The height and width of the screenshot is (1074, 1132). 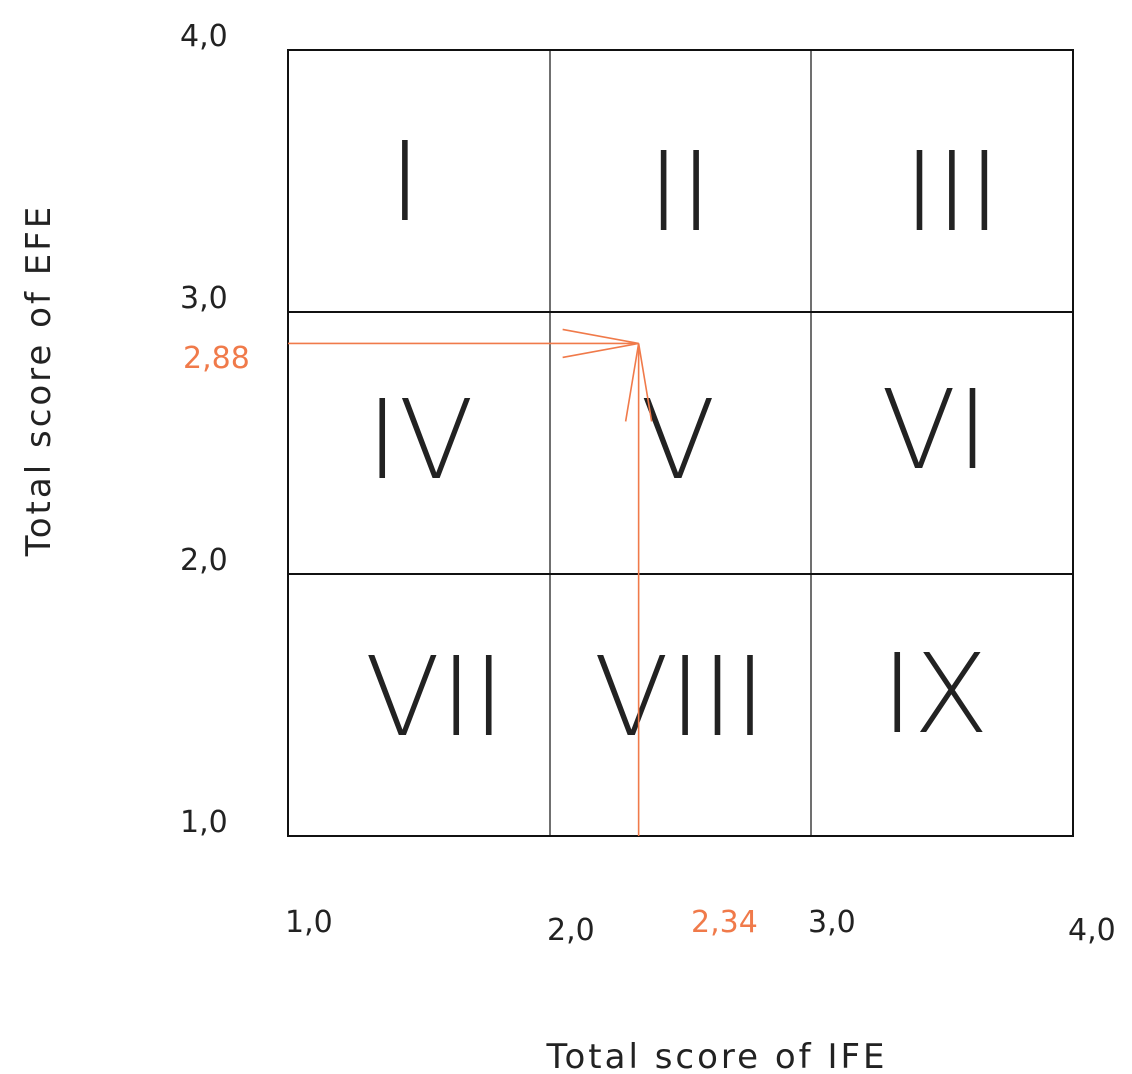 I want to click on cell-label-1: I, so click(x=405, y=182).